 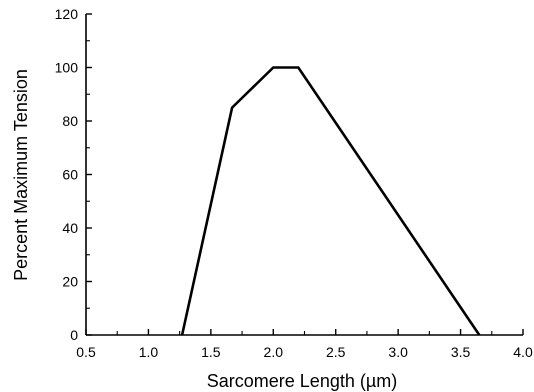 I want to click on y-tick-label-6: 120, so click(x=67, y=14).